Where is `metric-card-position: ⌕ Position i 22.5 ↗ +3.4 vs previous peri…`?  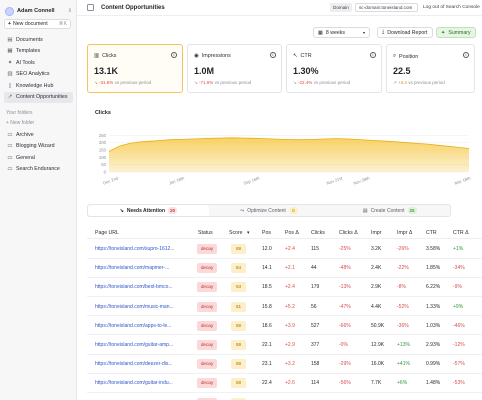
metric-card-position: ⌕ Position i 22.5 ↗ +3.4 vs previous peri… is located at coordinates (430, 68).